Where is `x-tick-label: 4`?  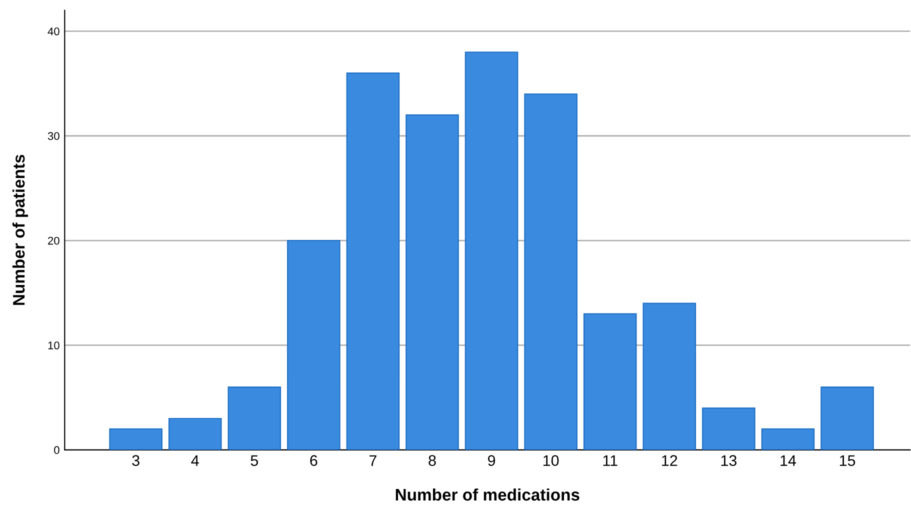 x-tick-label: 4 is located at coordinates (195, 460).